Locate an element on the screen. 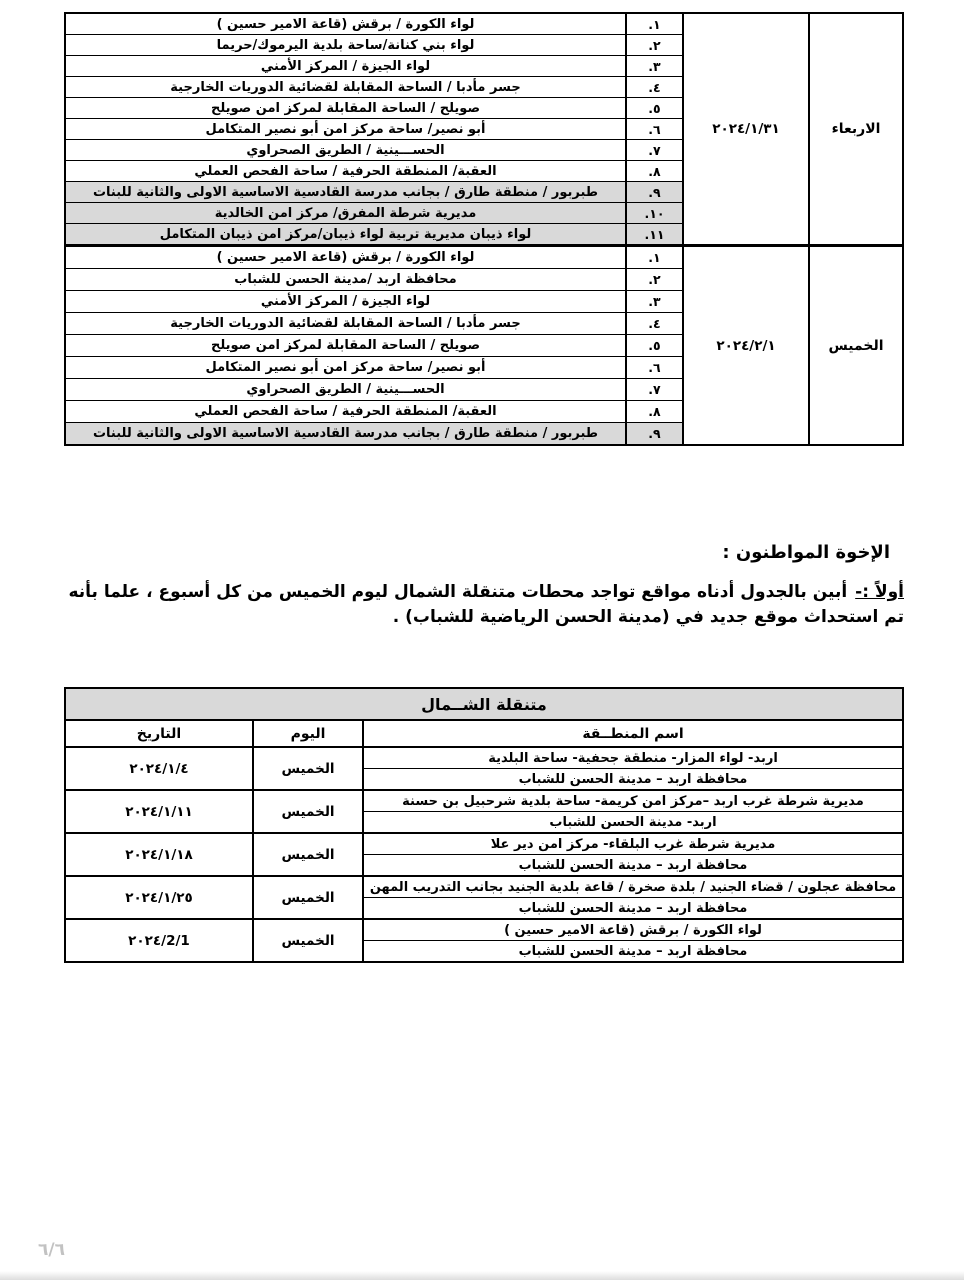 Image resolution: width=964 pixels, height=1280 pixels. scan-edge-shadow is located at coordinates (482, 1275).